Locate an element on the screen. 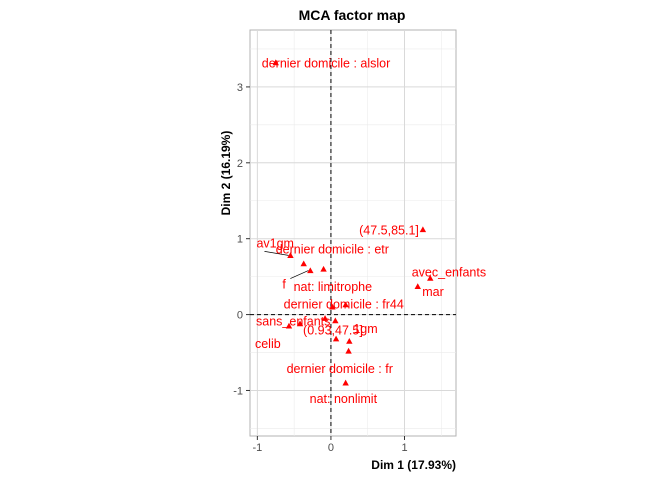 Image resolution: width=672 pixels, height=480 pixels. point-label: mar is located at coordinates (433, 292).